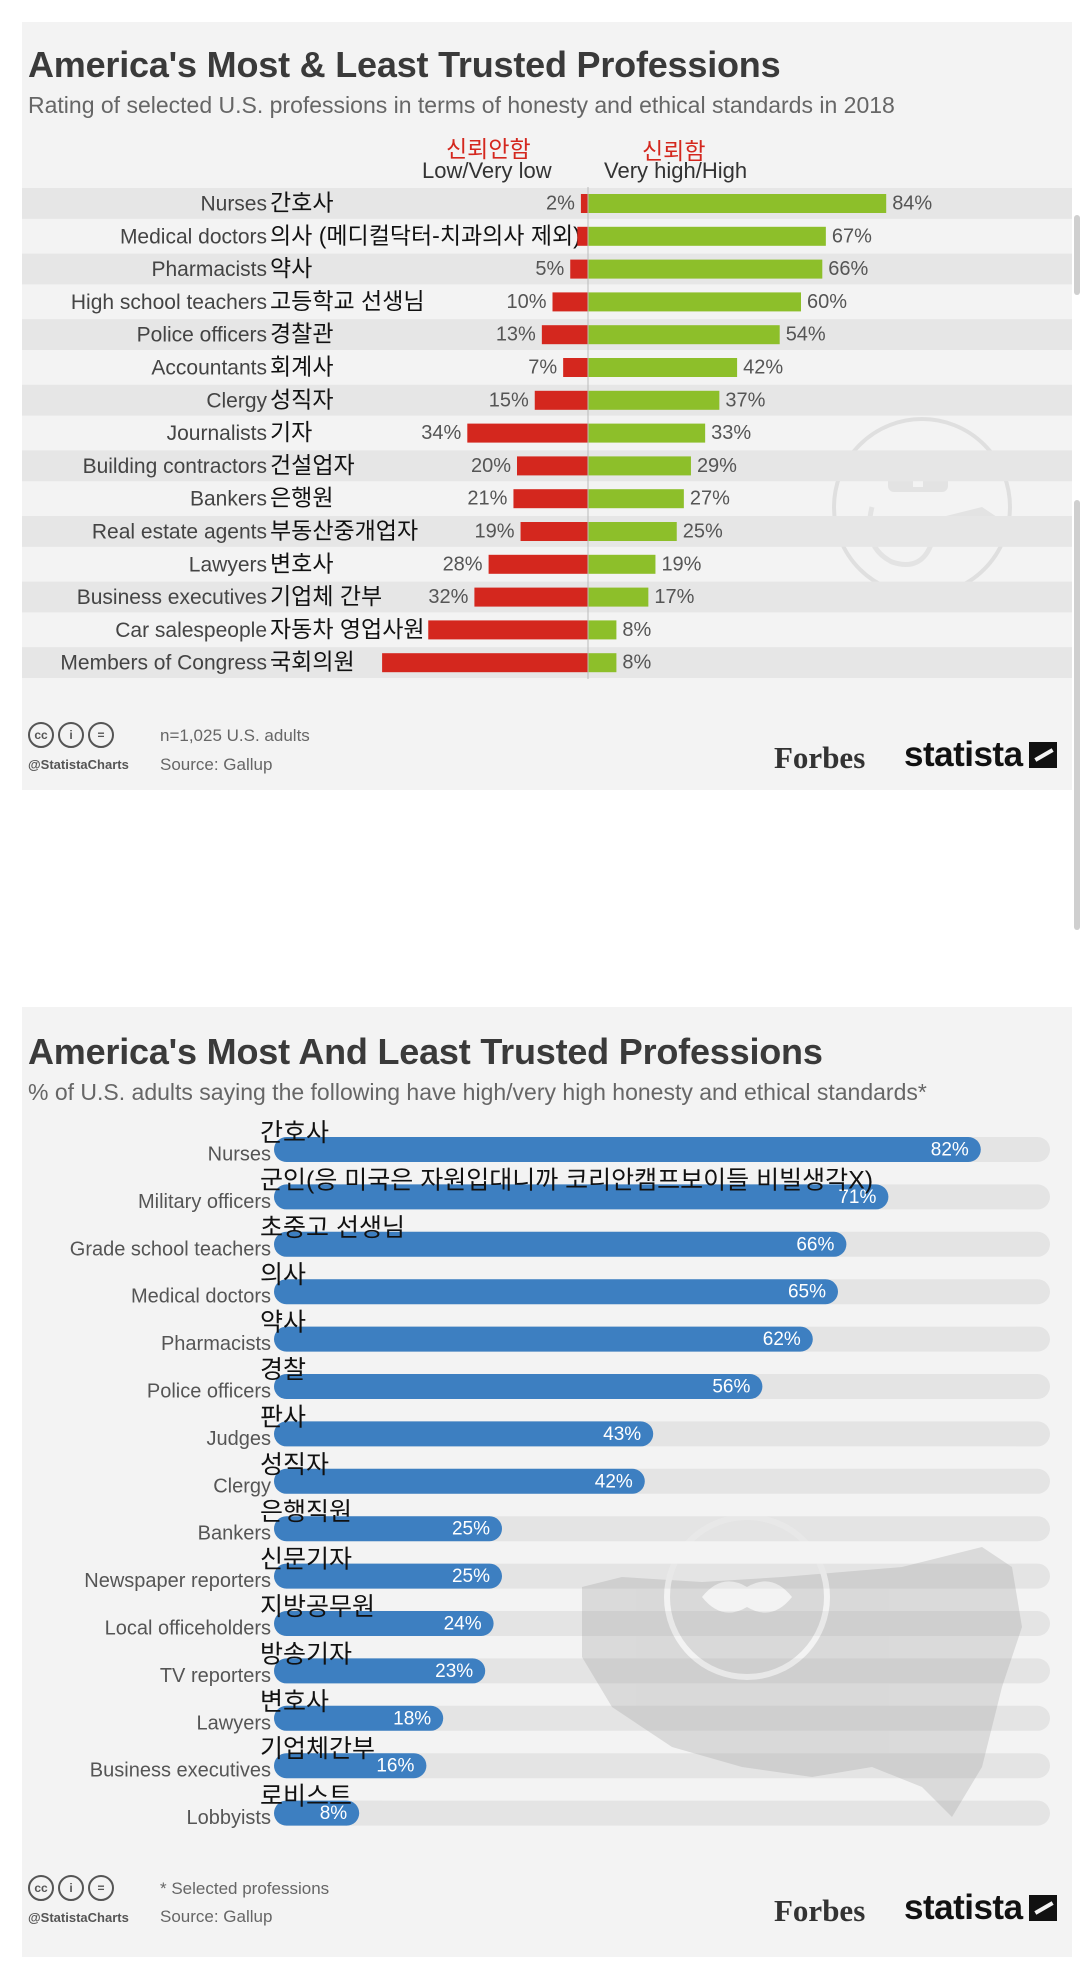  Describe the element at coordinates (763, 368) in the screenshot. I see `chart1-data-label-high: 42%` at that location.